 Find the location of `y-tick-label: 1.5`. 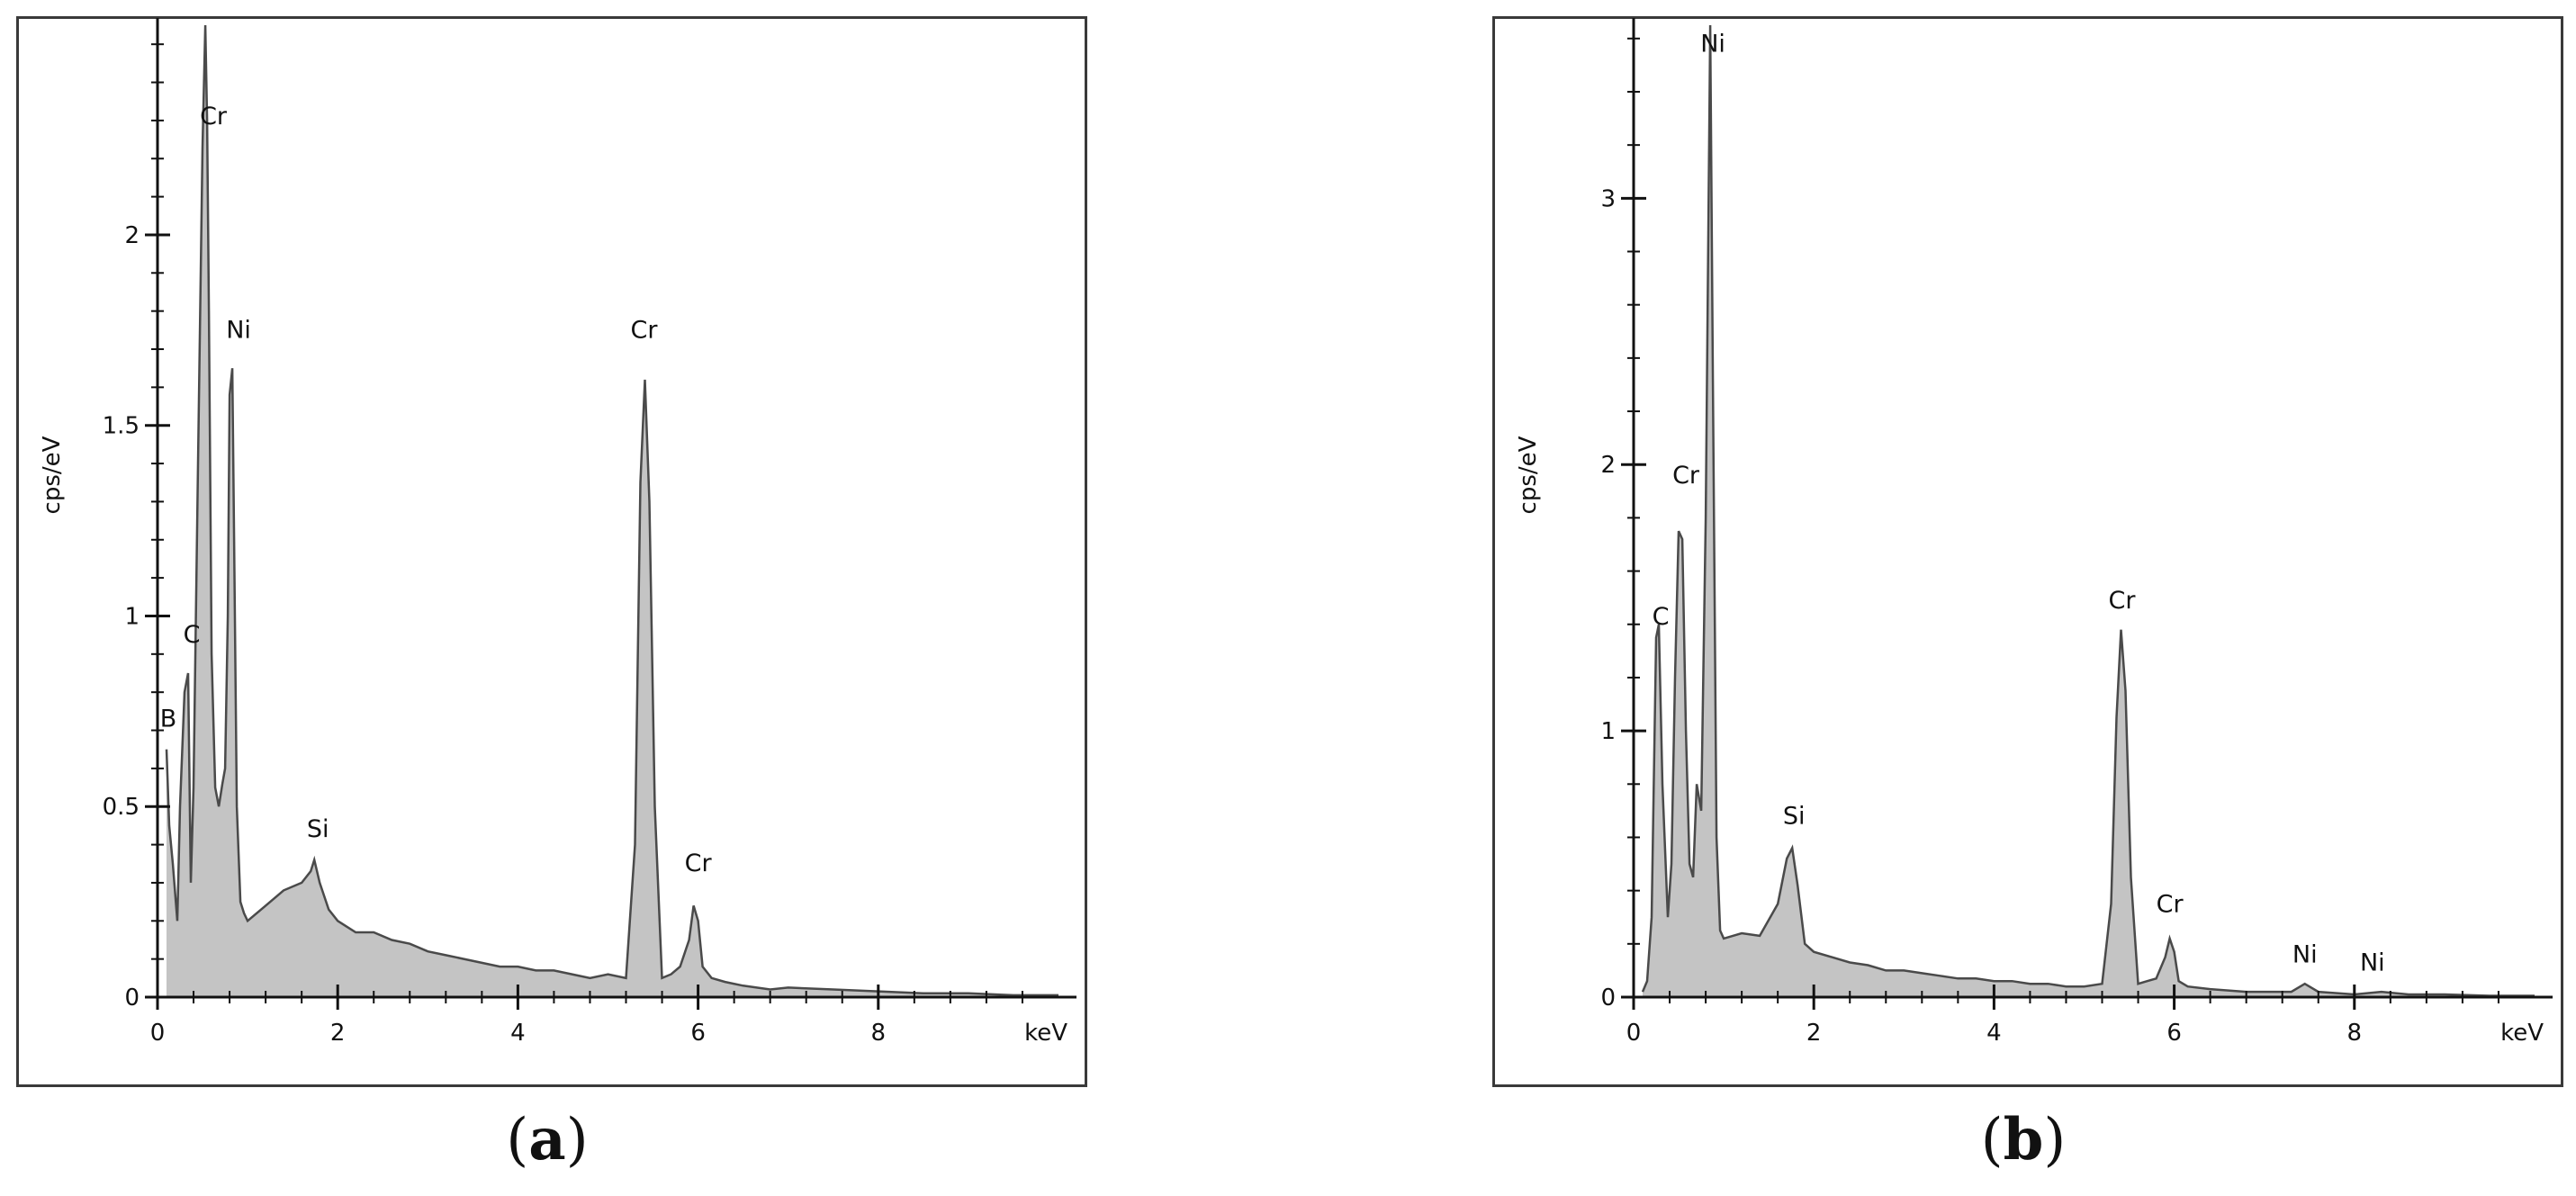

y-tick-label: 1.5 is located at coordinates (121, 426).